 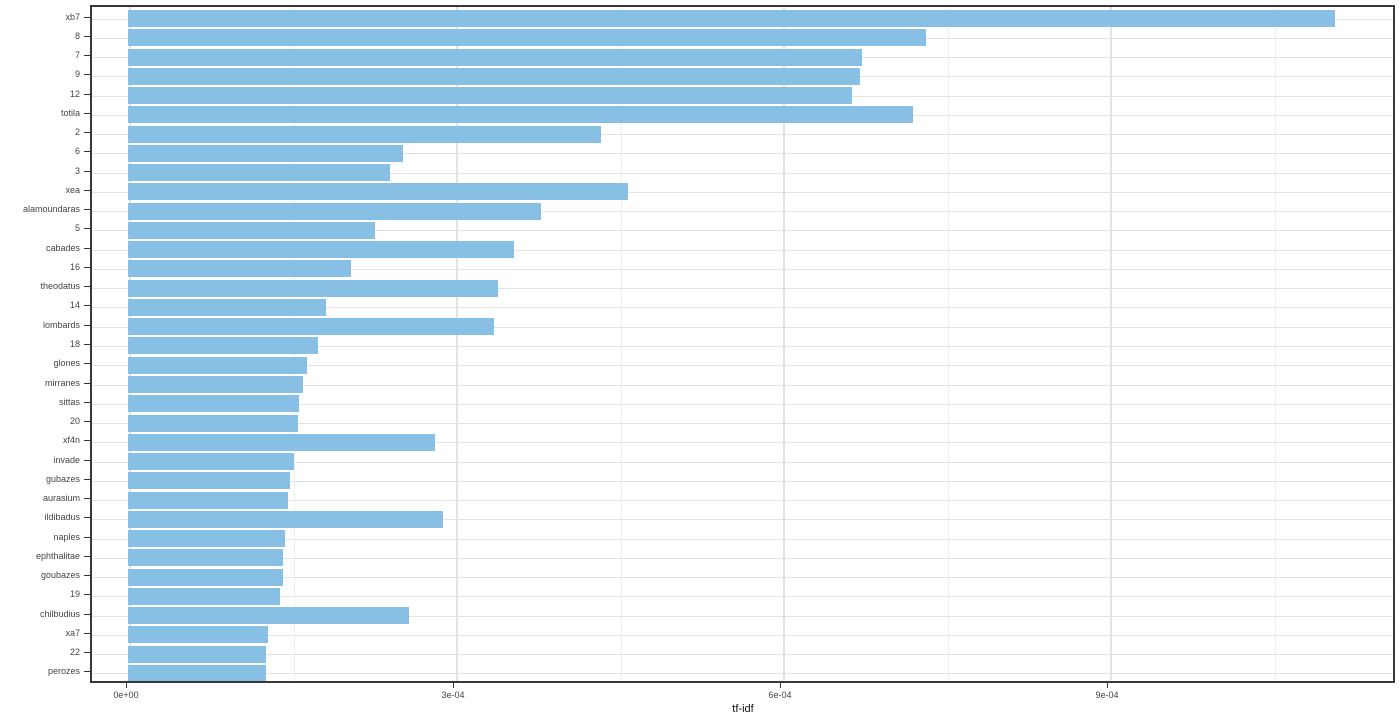 I want to click on y-tick-label: 3, so click(x=77, y=171).